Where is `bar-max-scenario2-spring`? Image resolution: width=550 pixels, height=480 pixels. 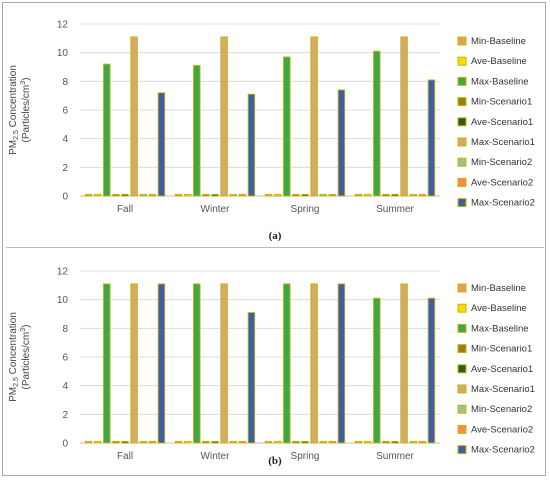 bar-max-scenario2-spring is located at coordinates (341, 143).